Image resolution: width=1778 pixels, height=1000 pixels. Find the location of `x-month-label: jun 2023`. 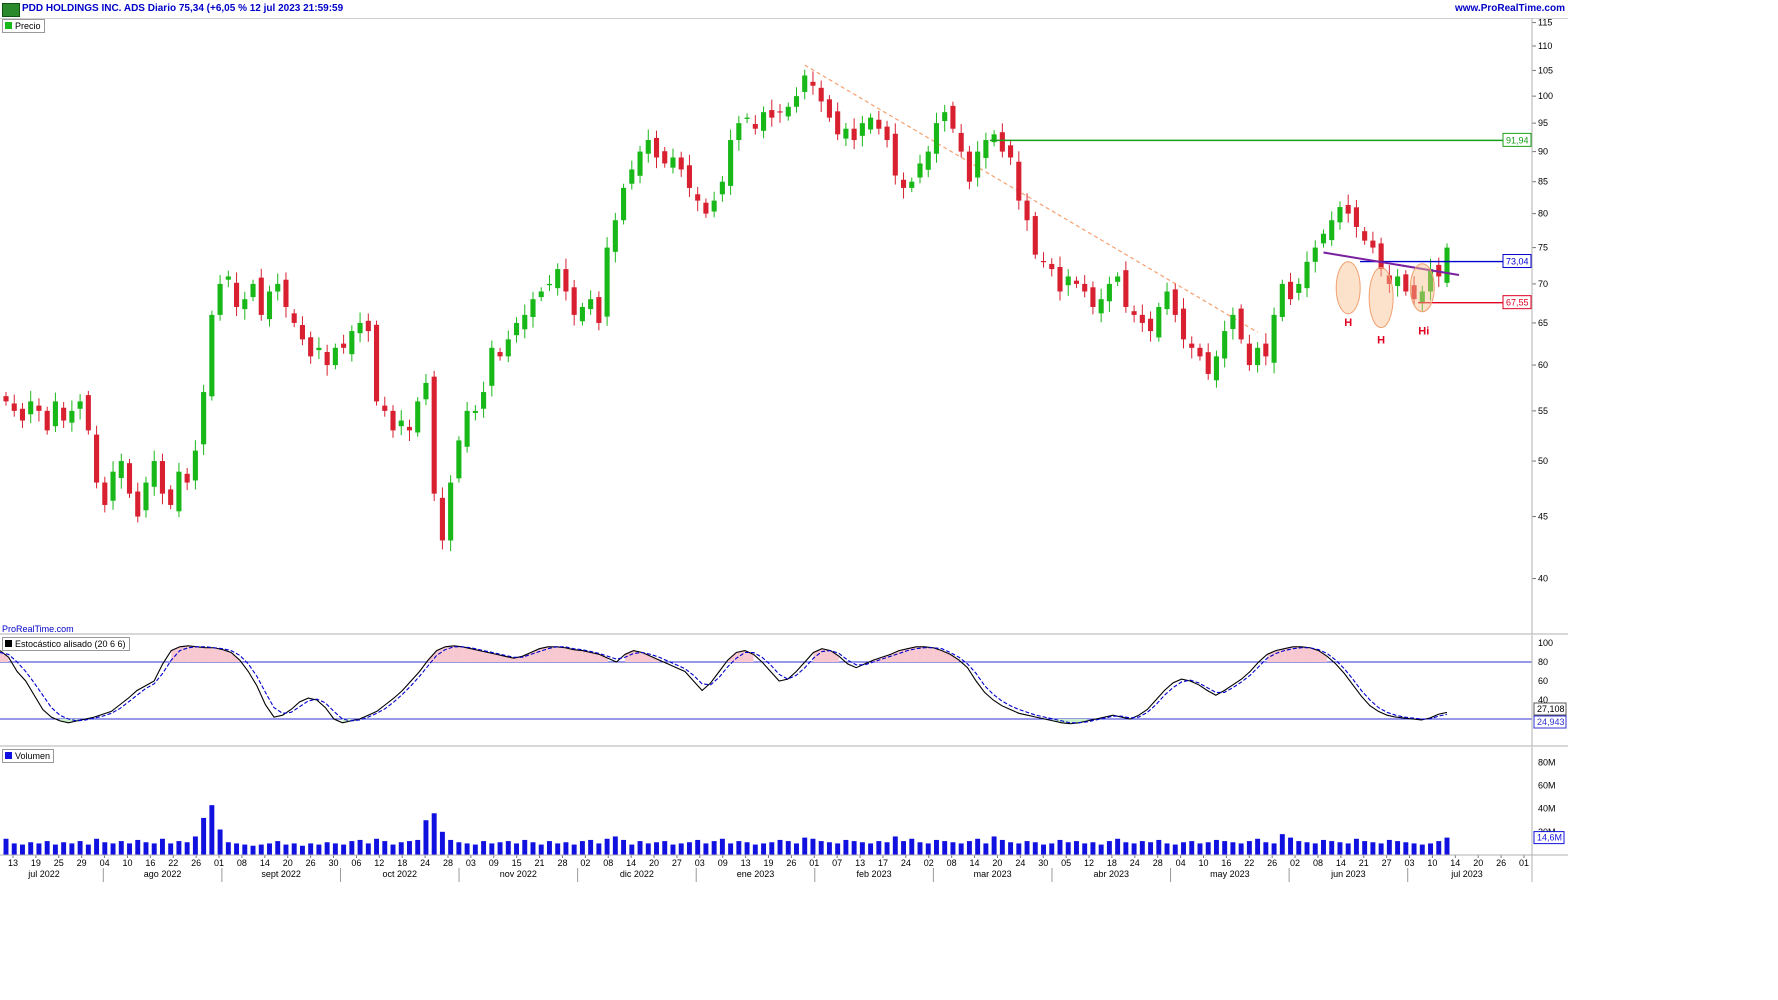

x-month-label: jun 2023 is located at coordinates (1348, 874).